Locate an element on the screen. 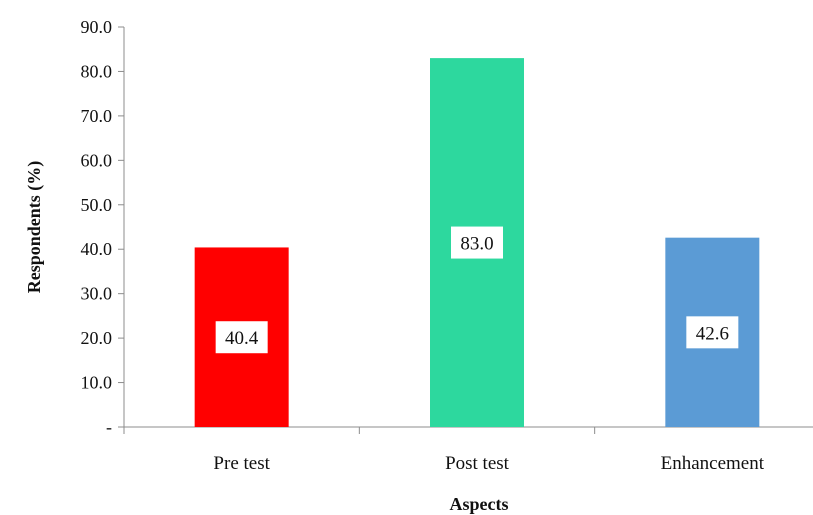 This screenshot has height=515, width=813. y-tick-label: 20.0 is located at coordinates (97, 338).